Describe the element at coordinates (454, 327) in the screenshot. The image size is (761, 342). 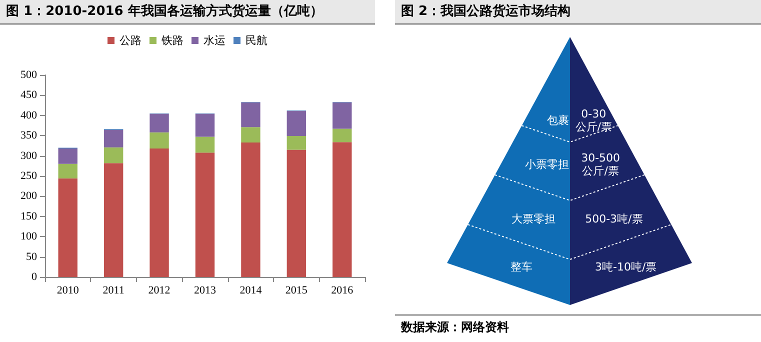
I see `source-note: 数据来源：网络资料` at that location.